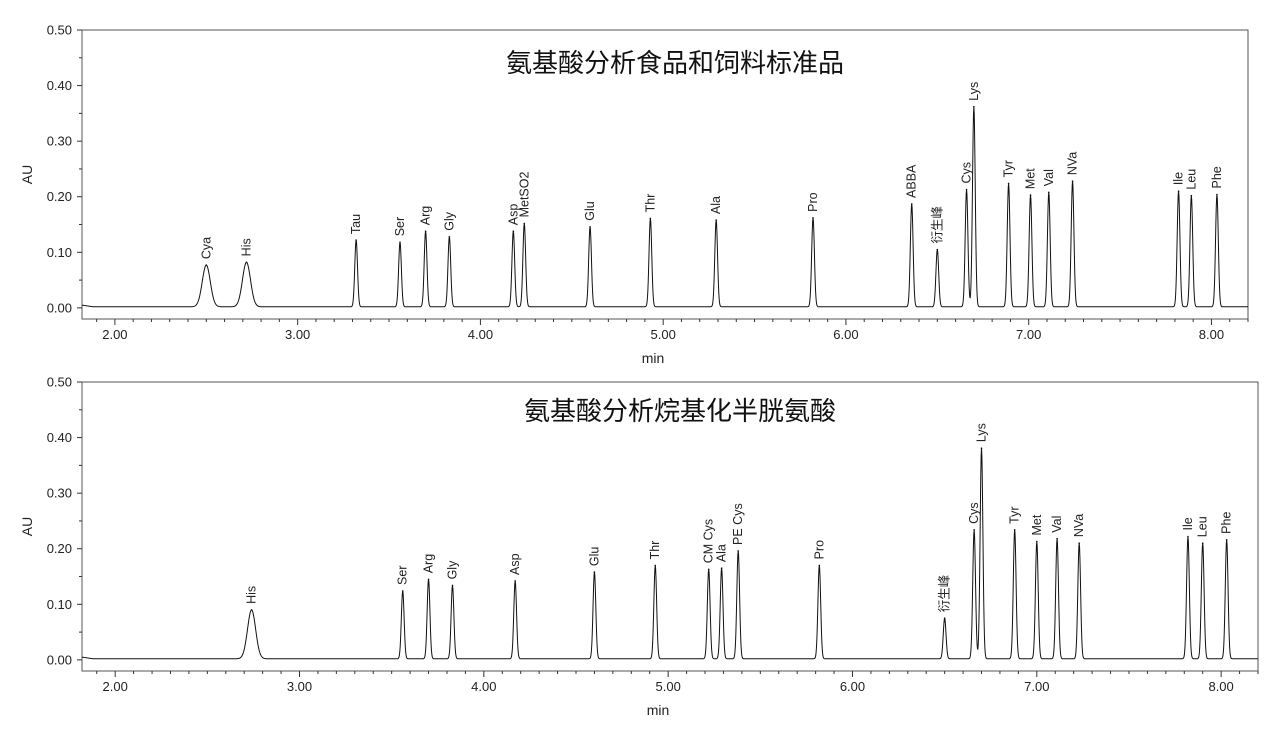  Describe the element at coordinates (658, 710) in the screenshot. I see `x-axis-title: min` at that location.